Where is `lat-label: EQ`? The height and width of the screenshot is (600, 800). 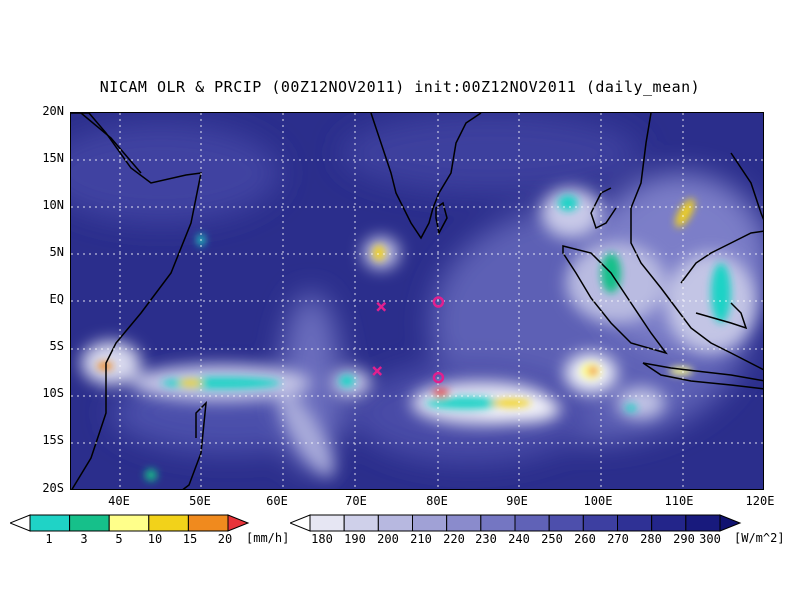 lat-label: EQ is located at coordinates (56, 299).